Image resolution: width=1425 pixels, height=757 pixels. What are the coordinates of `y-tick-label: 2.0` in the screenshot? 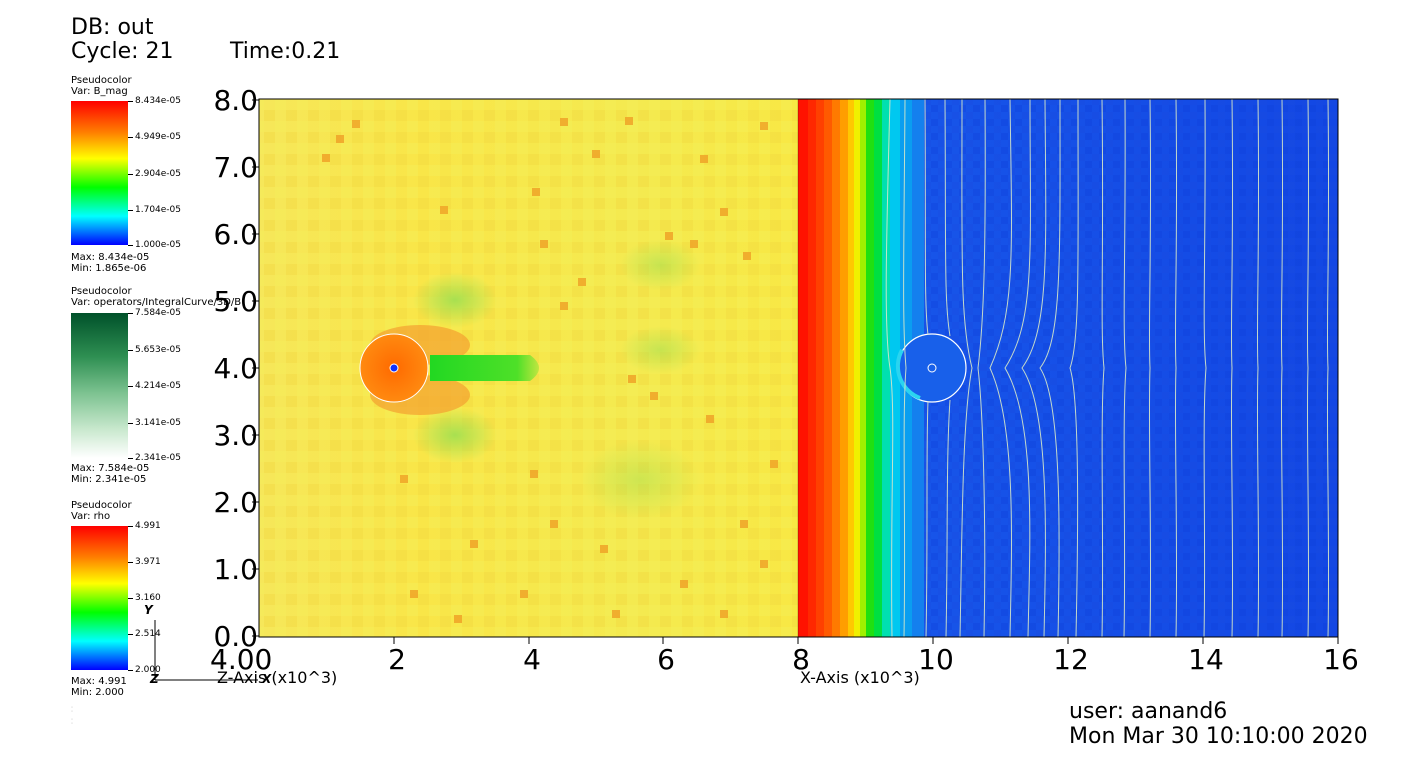 It's located at (235, 502).